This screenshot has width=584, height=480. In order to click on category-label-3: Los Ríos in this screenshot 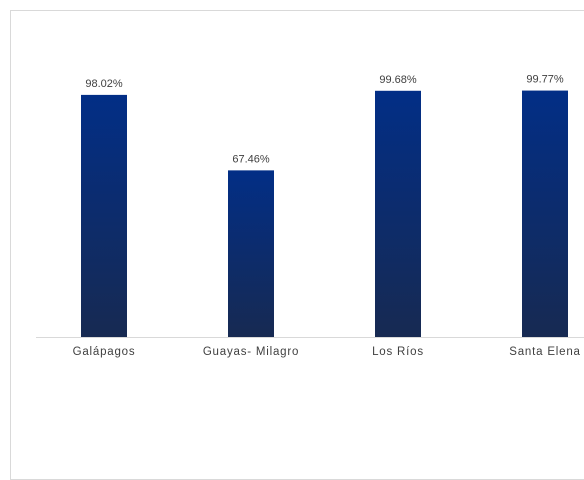, I will do `click(398, 352)`.